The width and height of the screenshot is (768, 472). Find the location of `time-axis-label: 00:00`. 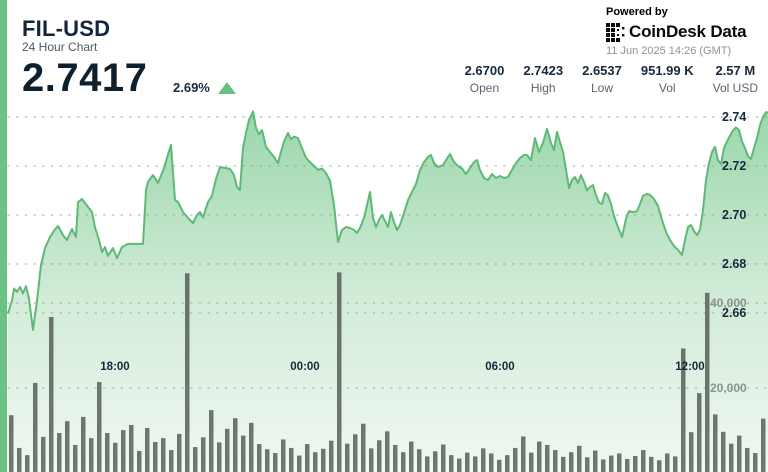

time-axis-label: 00:00 is located at coordinates (305, 367).